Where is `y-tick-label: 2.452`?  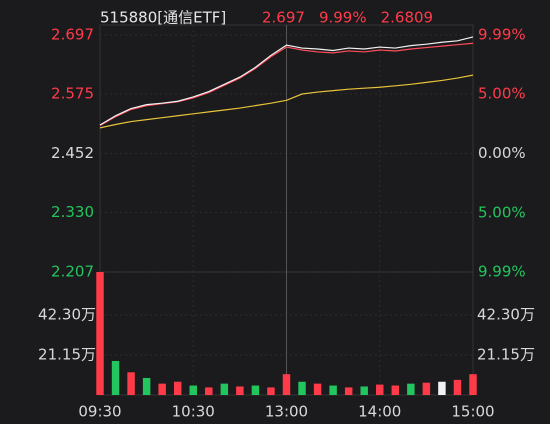
y-tick-label: 2.452 is located at coordinates (72, 153).